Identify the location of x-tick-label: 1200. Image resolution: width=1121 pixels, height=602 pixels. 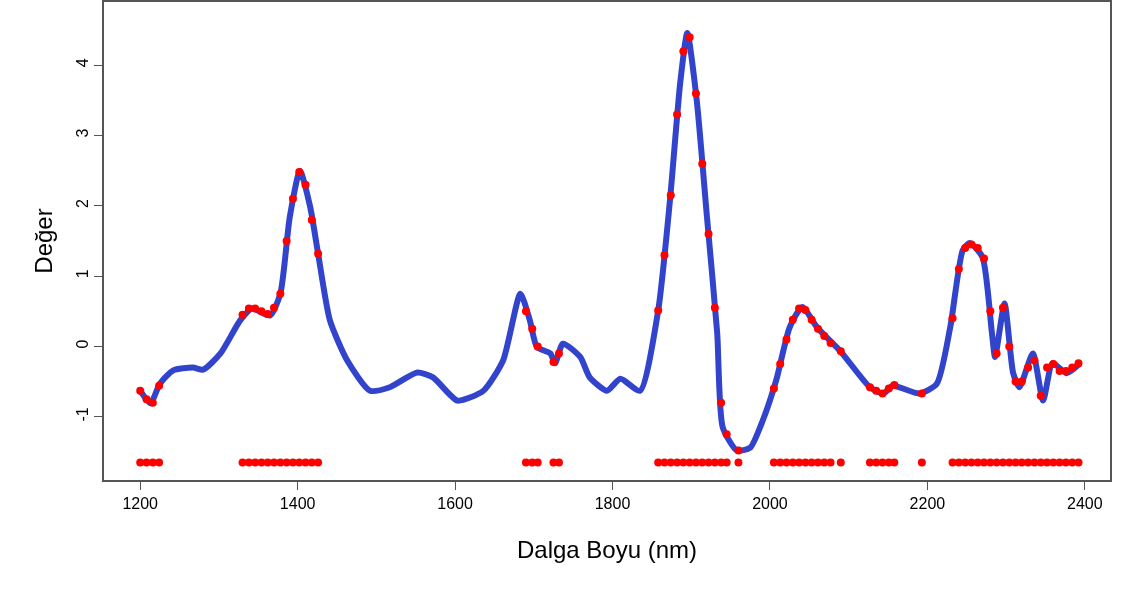
(140, 503).